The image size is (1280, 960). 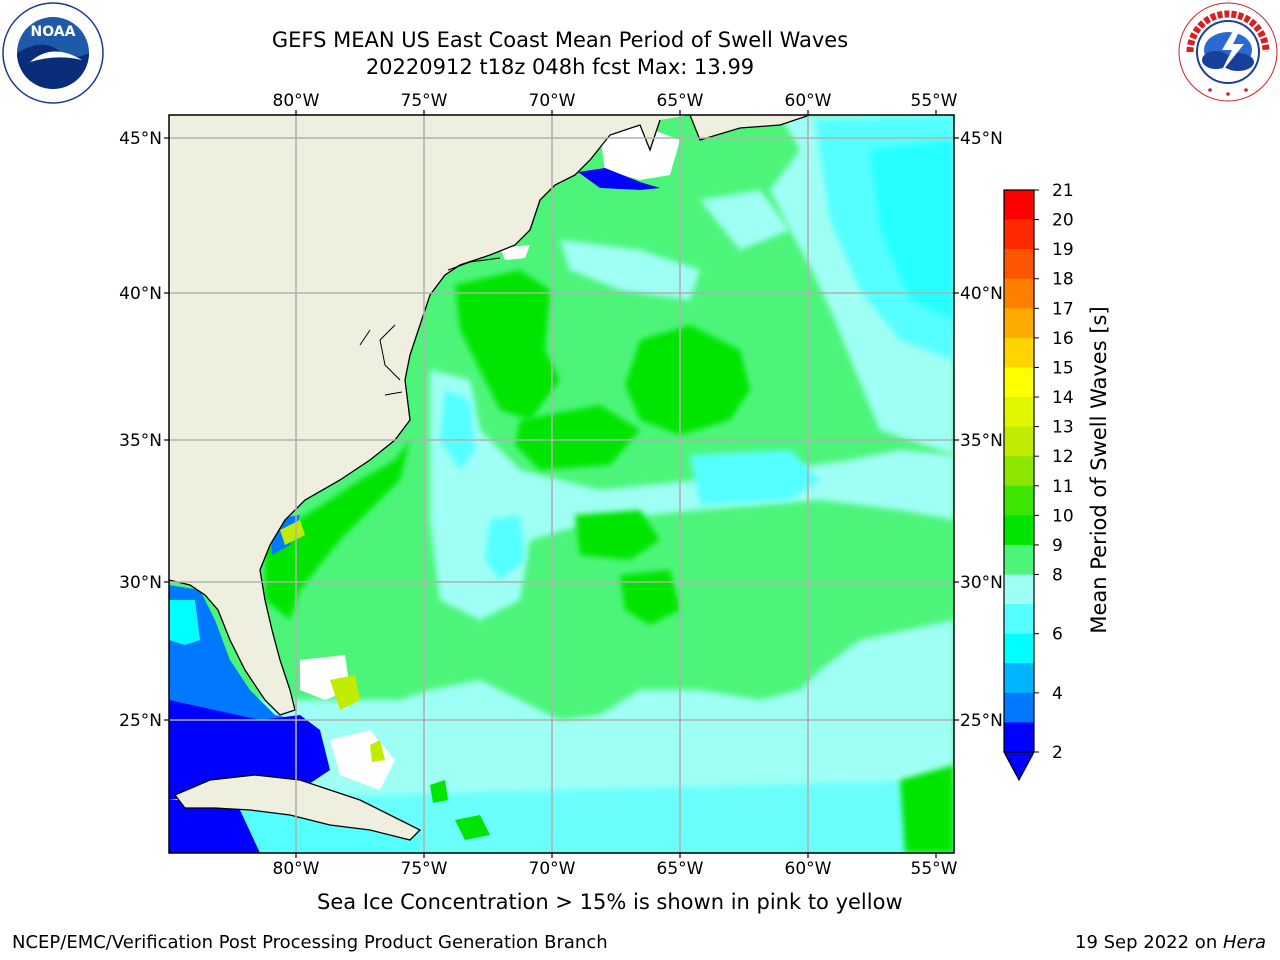 What do you see at coordinates (1149, 942) in the screenshot?
I see `date-text: 19 Sep 2022 on` at bounding box center [1149, 942].